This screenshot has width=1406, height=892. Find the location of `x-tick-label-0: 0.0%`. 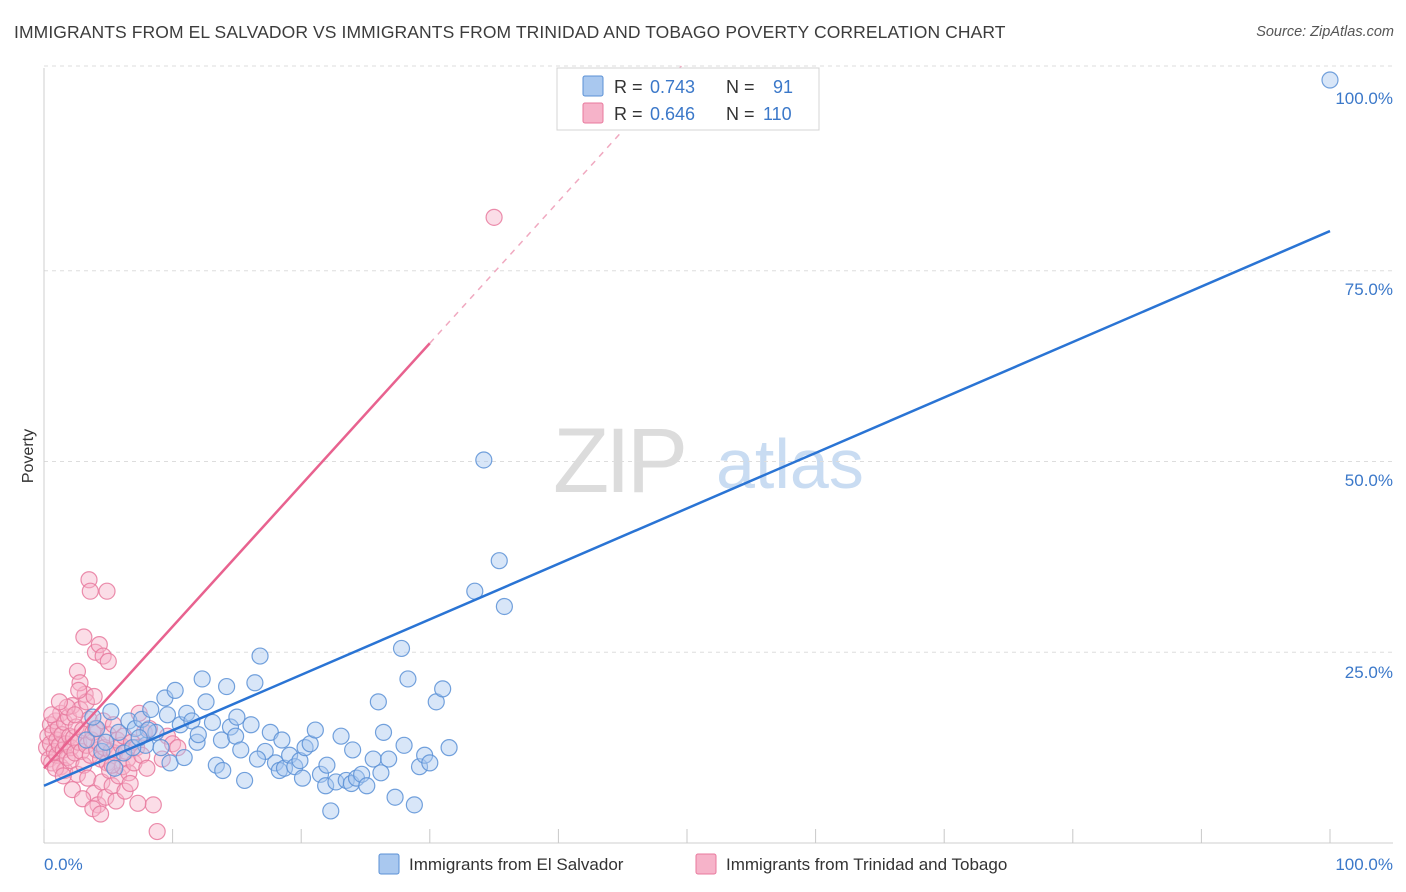

x-tick-label-0: 0.0% is located at coordinates (63, 864).